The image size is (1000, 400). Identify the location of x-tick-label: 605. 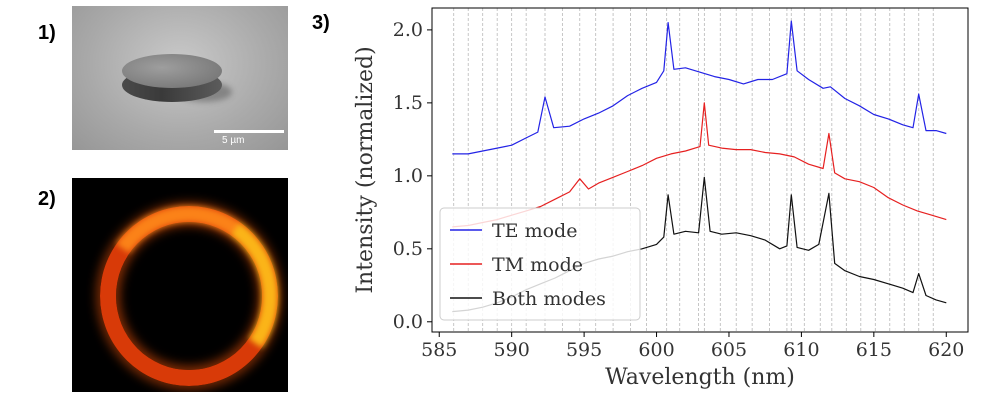
(729, 350).